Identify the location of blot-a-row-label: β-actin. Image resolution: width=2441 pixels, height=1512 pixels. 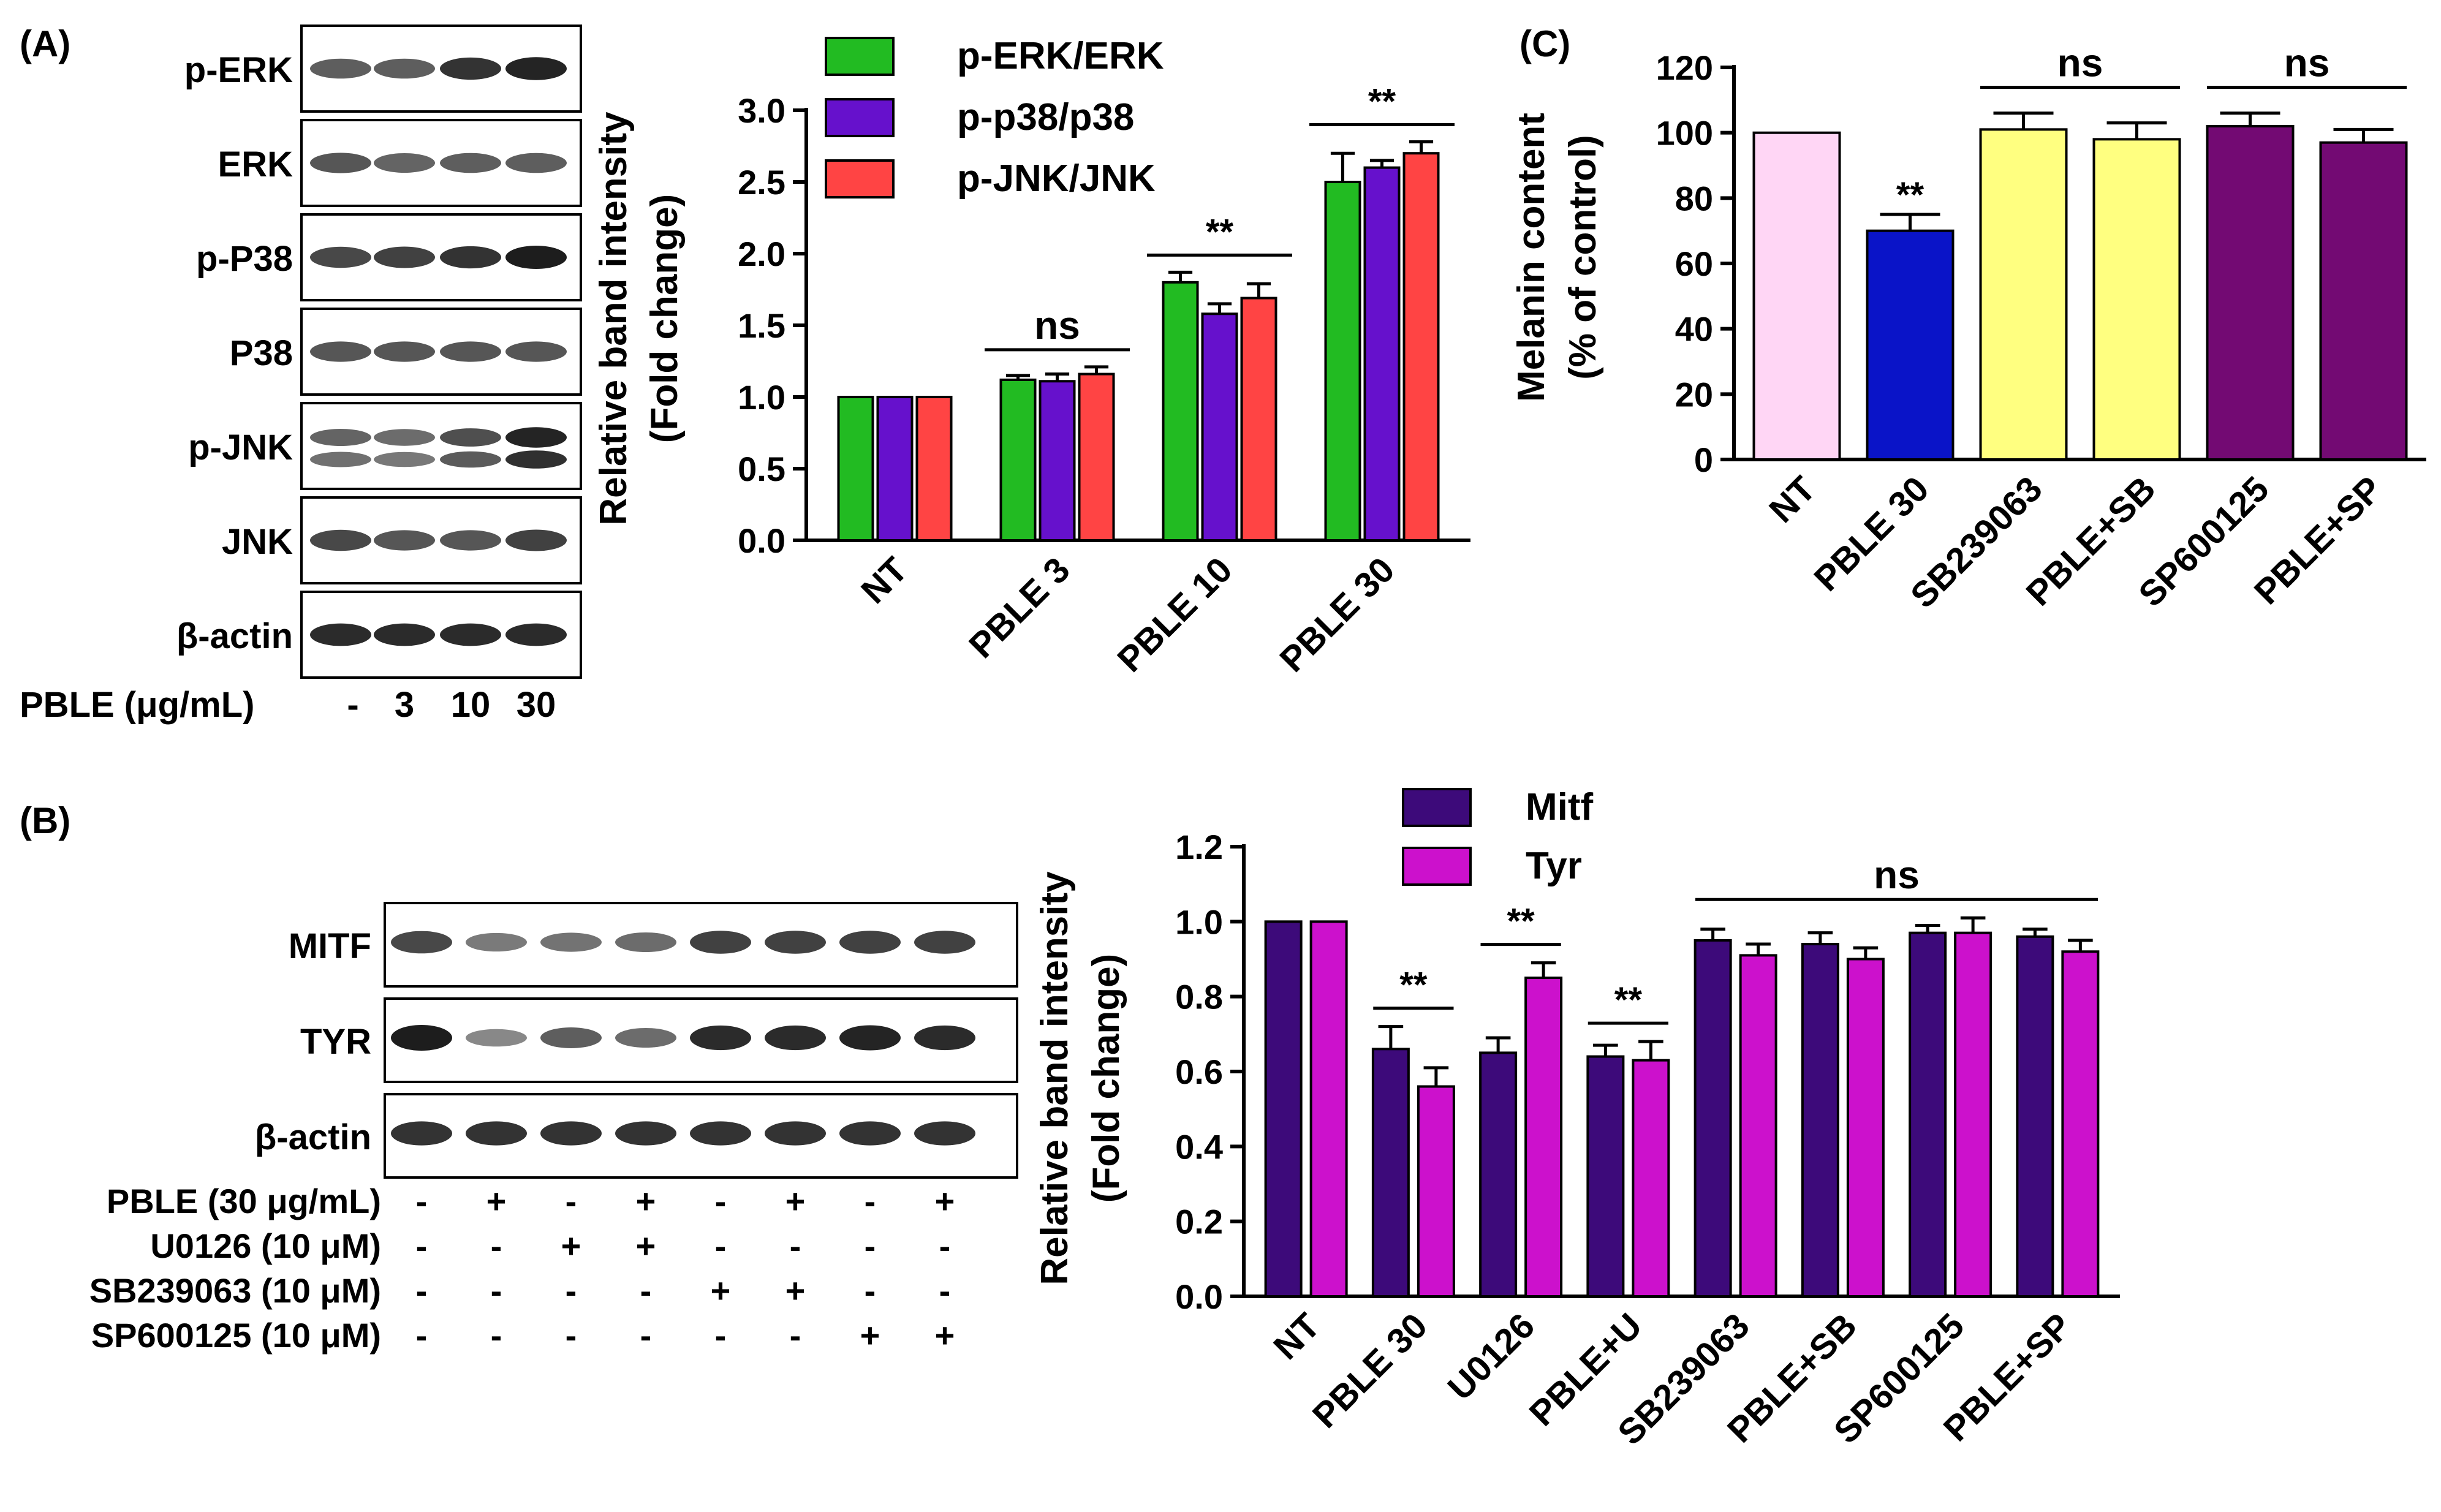
(234, 636).